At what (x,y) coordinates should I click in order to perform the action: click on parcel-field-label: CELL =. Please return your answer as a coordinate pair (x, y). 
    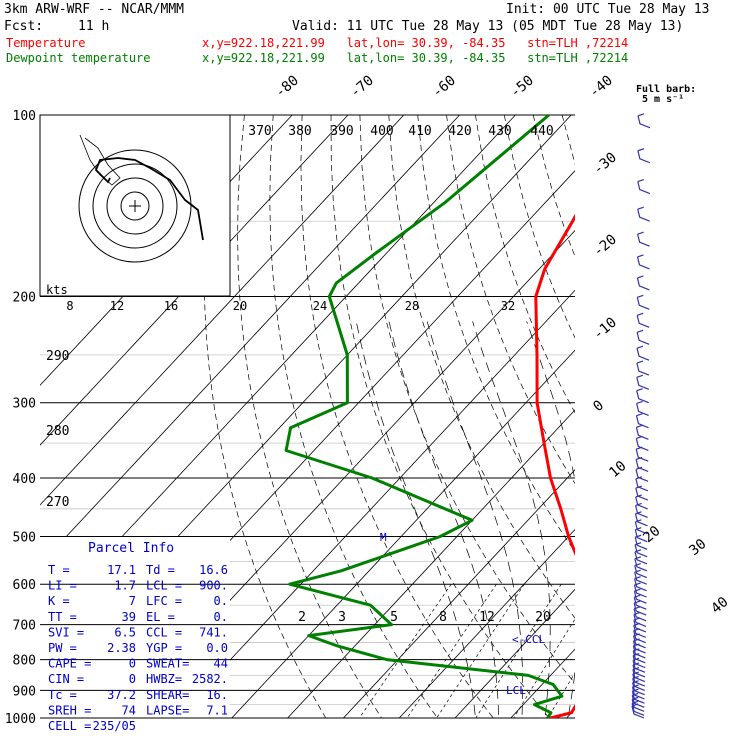
    Looking at the image, I should click on (69, 726).